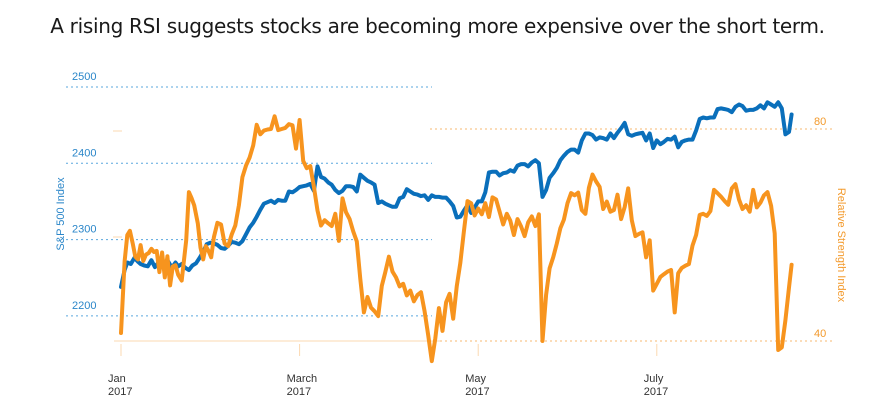 This screenshot has height=419, width=875. What do you see at coordinates (84, 230) in the screenshot?
I see `left-tick-label: 2300` at bounding box center [84, 230].